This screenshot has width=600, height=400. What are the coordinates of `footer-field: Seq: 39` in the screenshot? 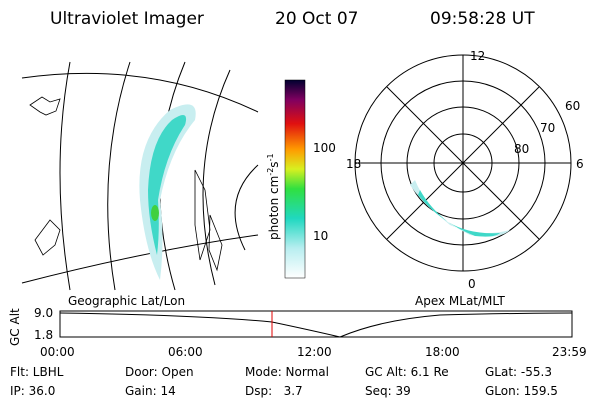 It's located at (388, 391).